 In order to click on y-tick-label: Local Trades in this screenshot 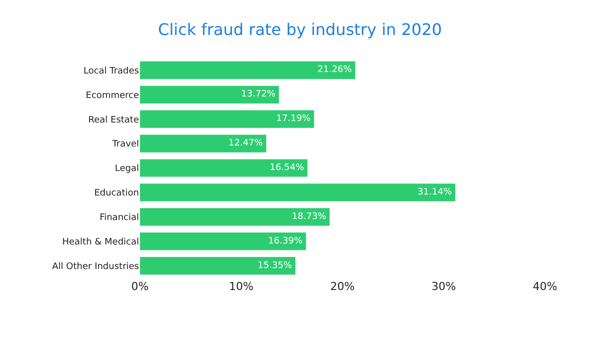, I will do `click(111, 71)`.